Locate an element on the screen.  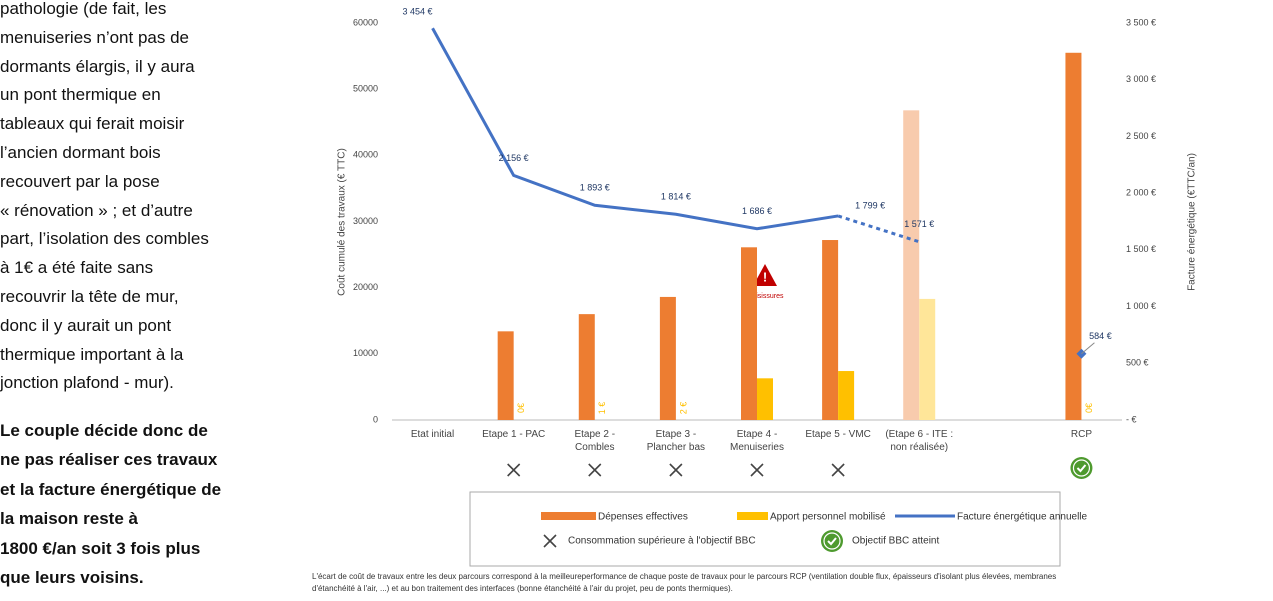
y-tick-label: 20000 is located at coordinates (365, 287).